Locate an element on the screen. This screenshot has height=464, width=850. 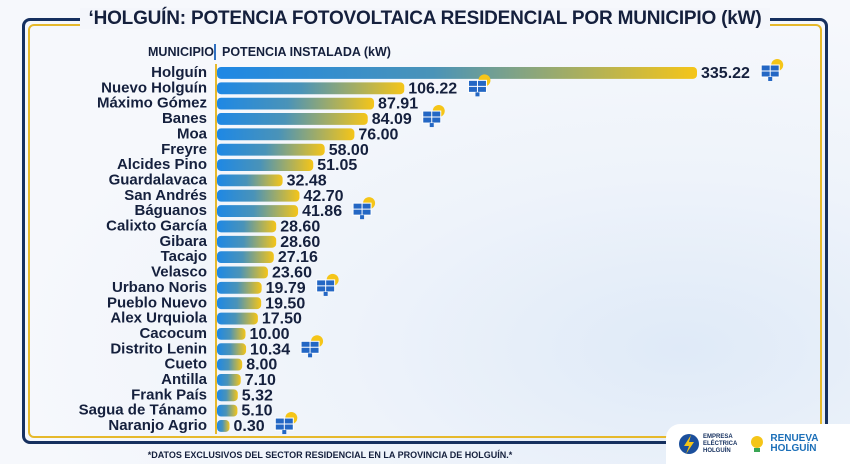
bar-row: Nuevo Holguín 106.22 is located at coordinates (296, 85).